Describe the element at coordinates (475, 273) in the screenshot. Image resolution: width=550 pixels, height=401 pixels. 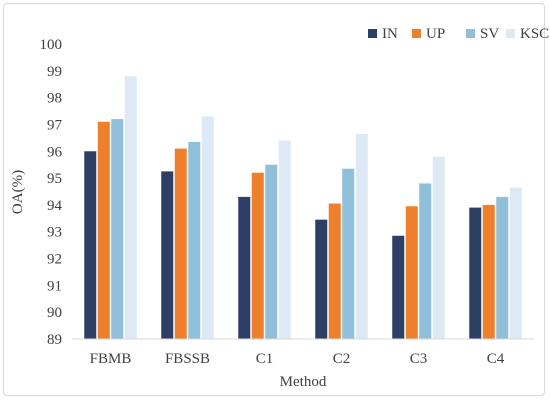
I see `bar-in-c4` at that location.